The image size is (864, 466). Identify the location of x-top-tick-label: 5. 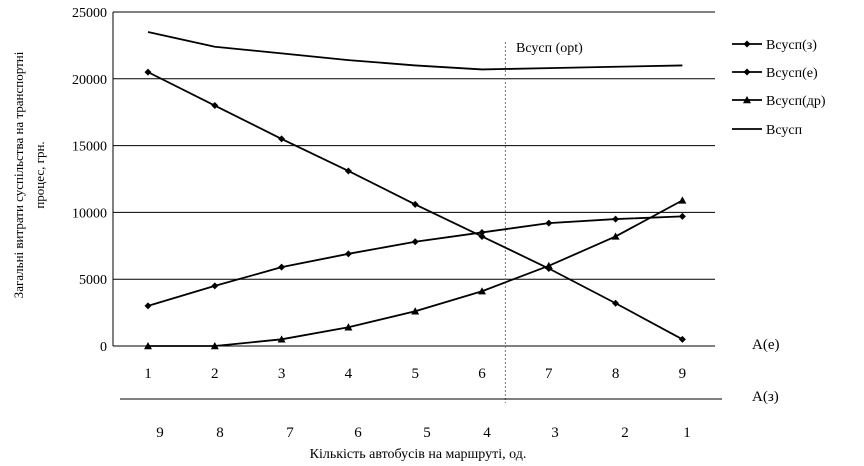
(415, 374).